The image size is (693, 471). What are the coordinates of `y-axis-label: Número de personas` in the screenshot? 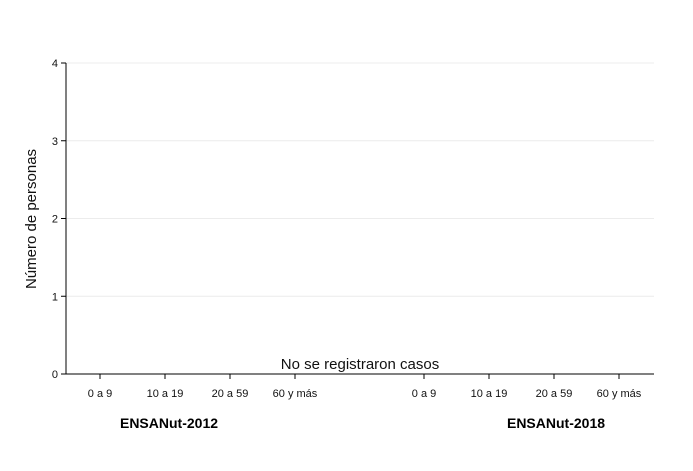 It's located at (31, 219).